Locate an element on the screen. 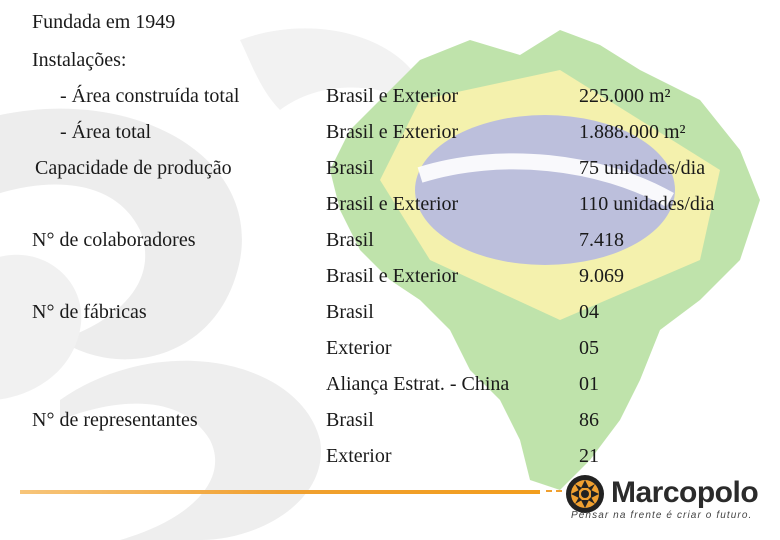  row-value: 01 is located at coordinates (589, 384).